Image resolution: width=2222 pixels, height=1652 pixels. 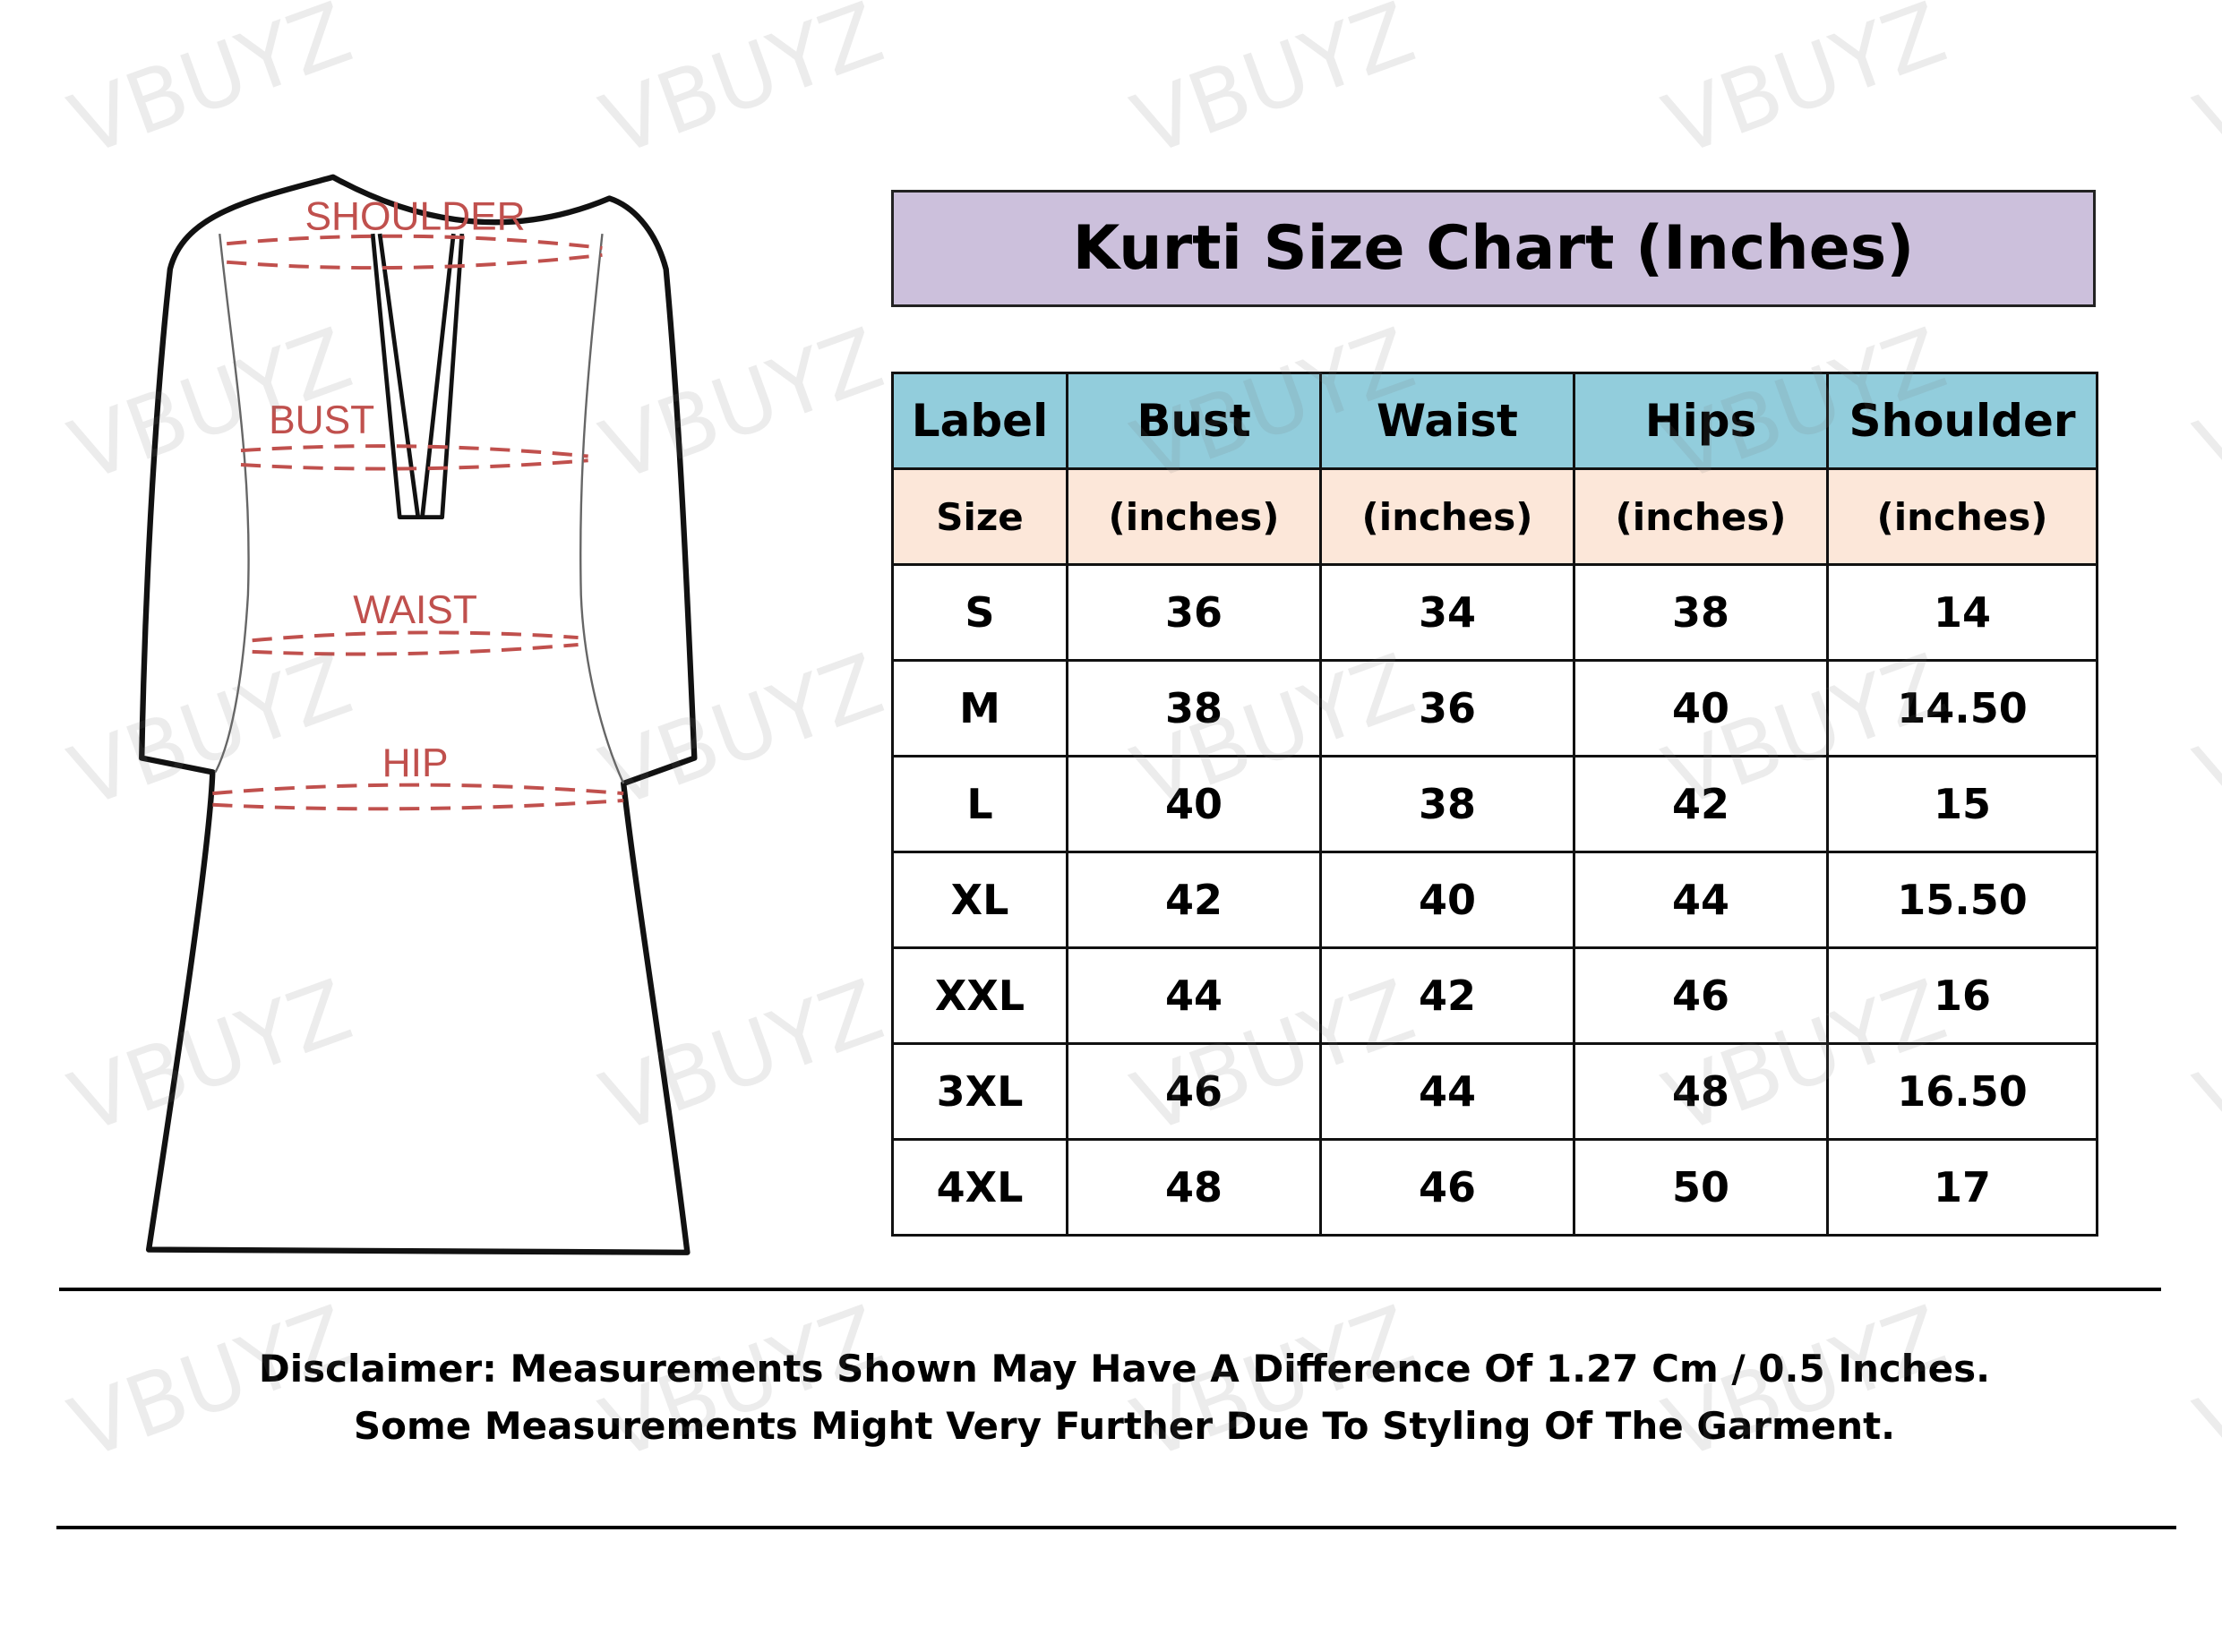 I want to click on size-row: S 36 34 38 14, so click(x=1494, y=612).